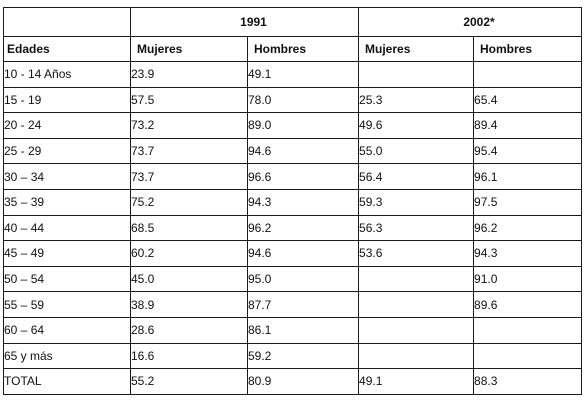  Describe the element at coordinates (528, 228) in the screenshot. I see `cell-hombres-2002: 96.2` at that location.